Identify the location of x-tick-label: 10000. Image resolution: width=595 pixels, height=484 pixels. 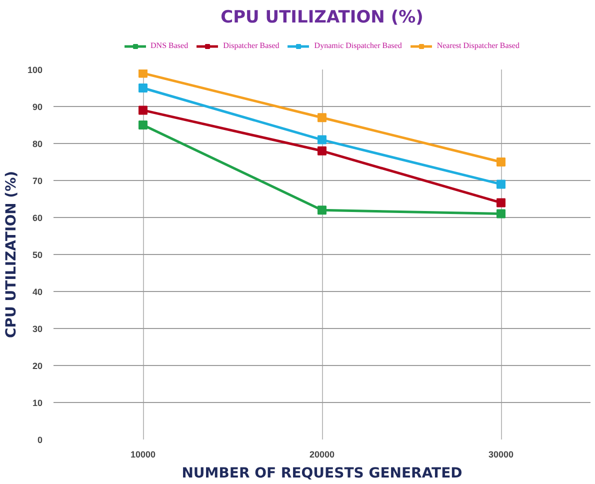
(143, 455).